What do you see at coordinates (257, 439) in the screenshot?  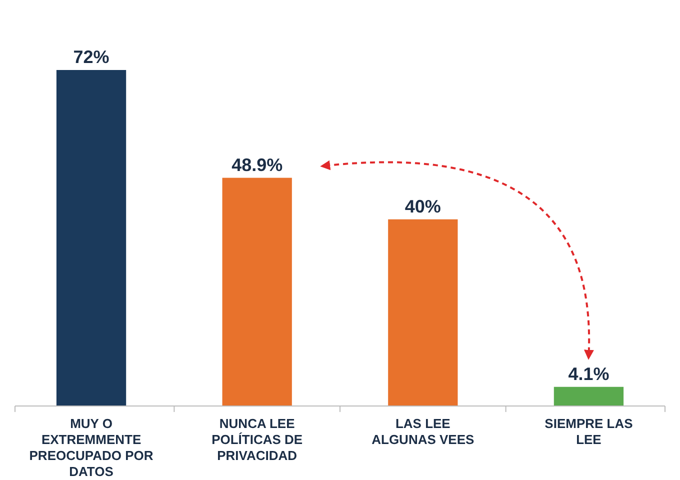 I see `x-tick-label: NUNCA LEE POLÍTICAS DE PRIVACIDAD` at bounding box center [257, 439].